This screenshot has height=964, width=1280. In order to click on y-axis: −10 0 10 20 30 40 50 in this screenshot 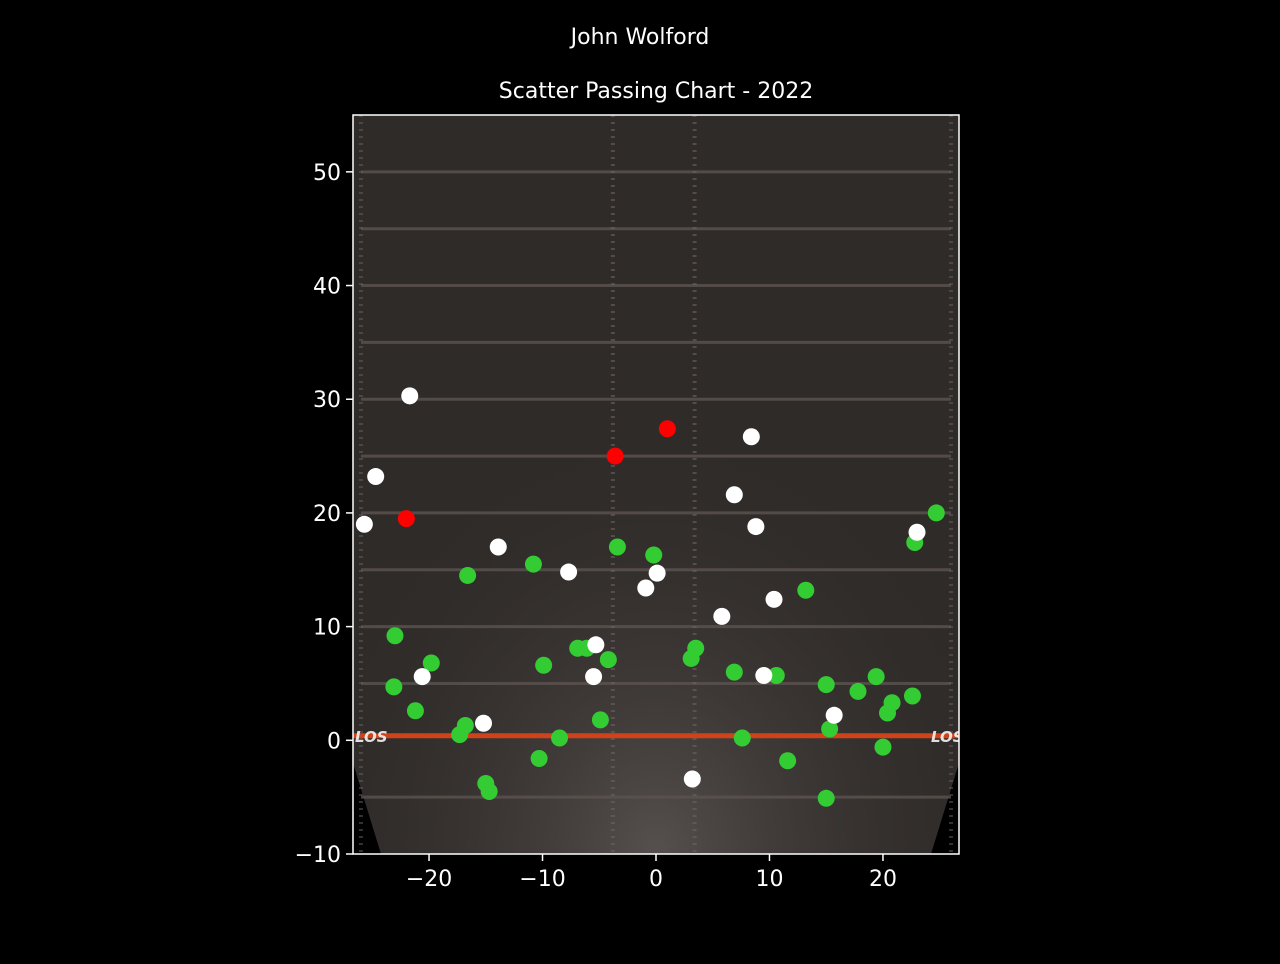, I will do `click(324, 514)`.